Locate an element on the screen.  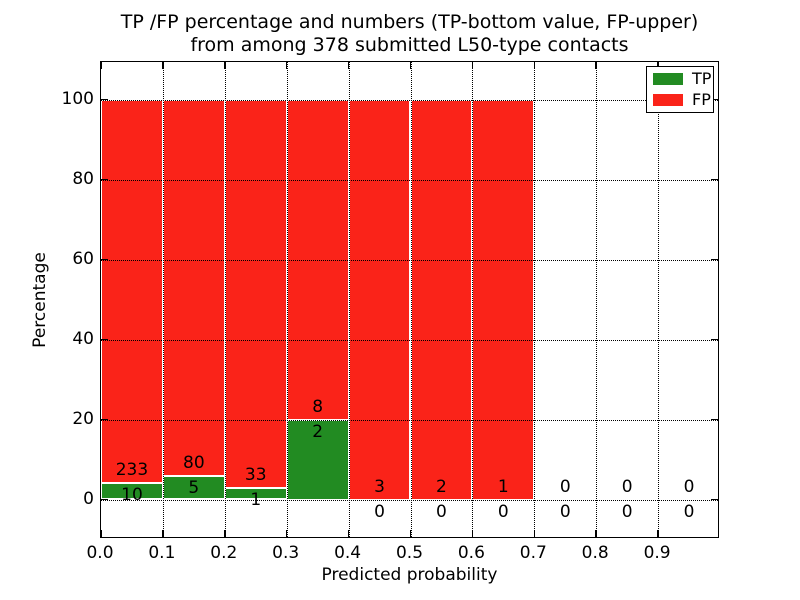
fp-legend-swatch-icon is located at coordinates (668, 99).